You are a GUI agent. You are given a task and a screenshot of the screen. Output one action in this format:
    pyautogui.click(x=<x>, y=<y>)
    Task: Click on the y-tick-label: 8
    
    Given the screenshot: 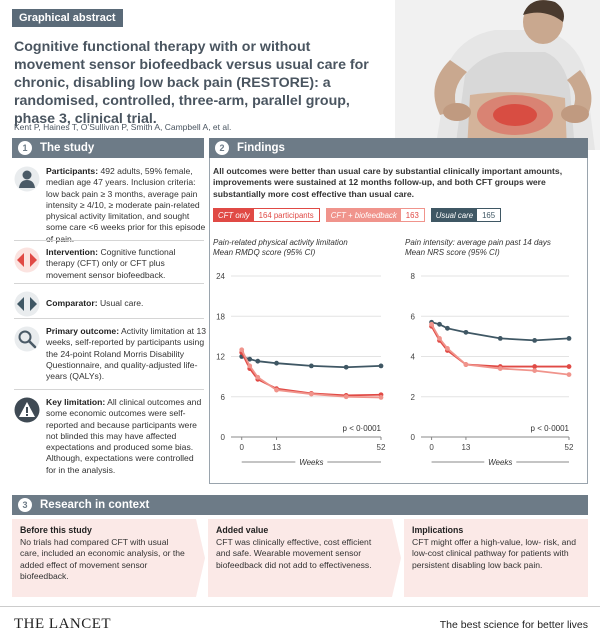 What is the action you would take?
    pyautogui.click(x=413, y=276)
    